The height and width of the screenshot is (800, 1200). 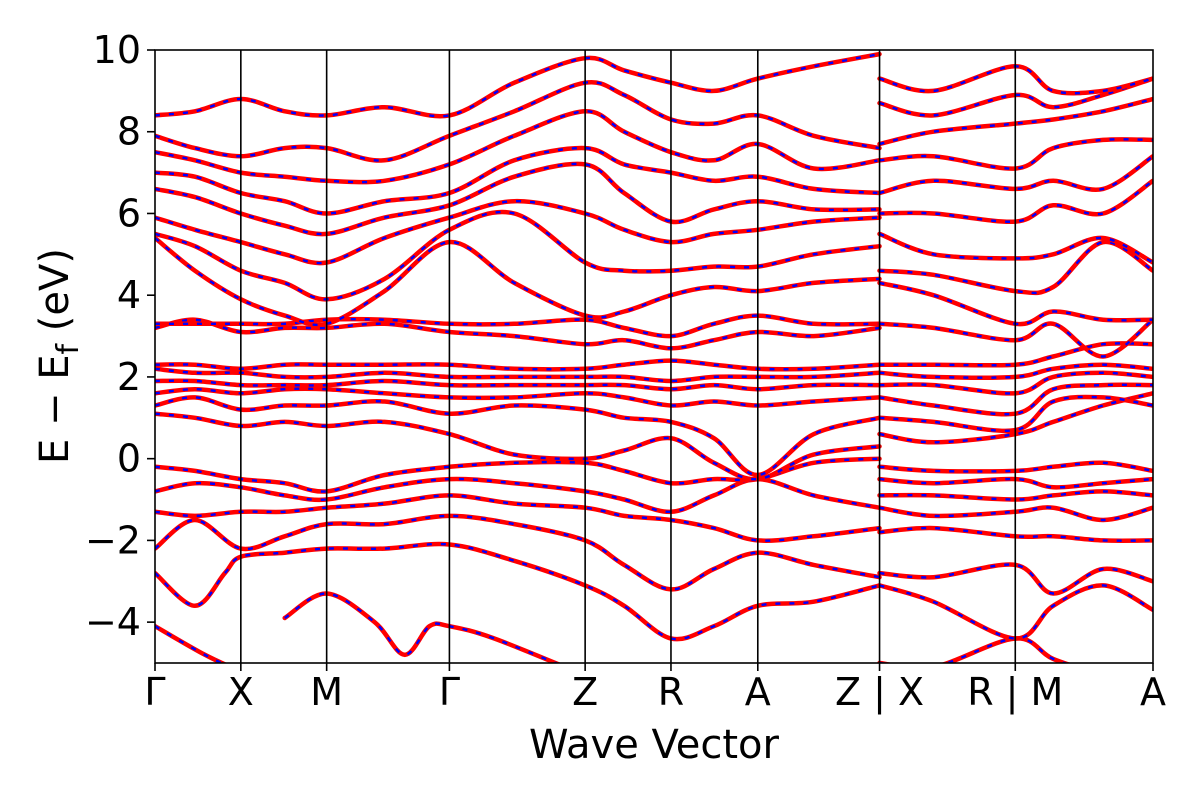 I want to click on x-tick-label: Z | X, so click(x=879, y=692).